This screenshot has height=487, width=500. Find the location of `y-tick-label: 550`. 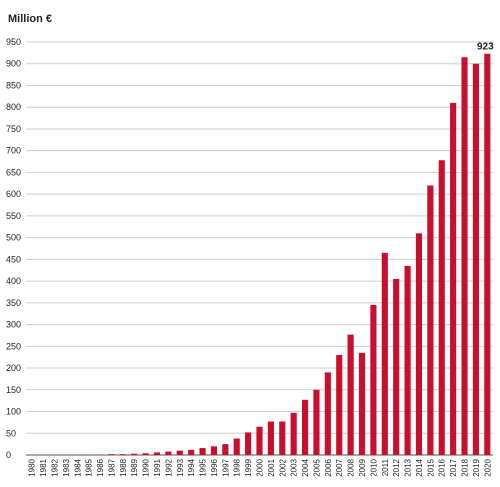

y-tick-label: 550 is located at coordinates (13, 216).